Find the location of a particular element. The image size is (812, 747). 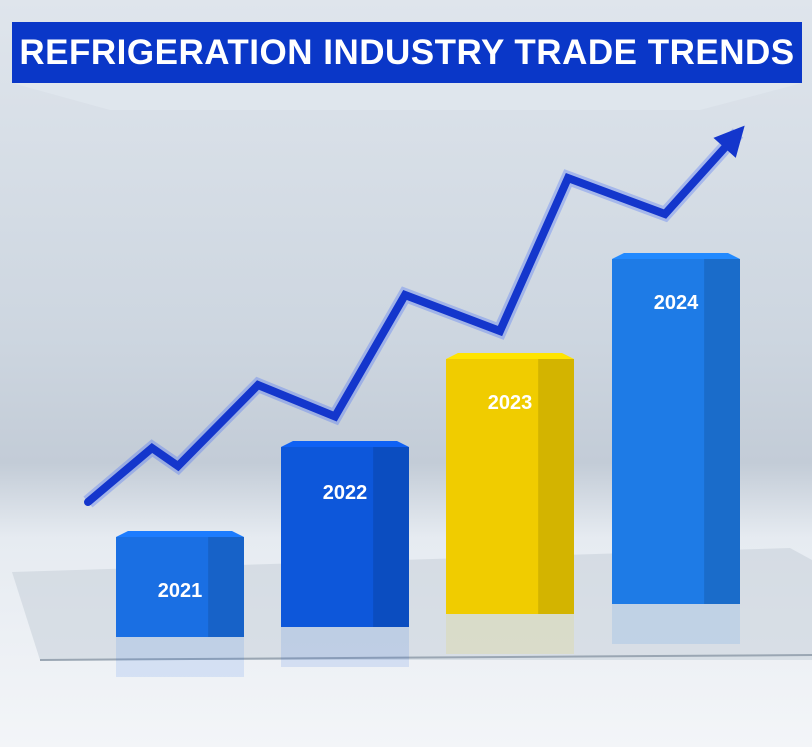

bar-reflection-2024 is located at coordinates (676, 624).